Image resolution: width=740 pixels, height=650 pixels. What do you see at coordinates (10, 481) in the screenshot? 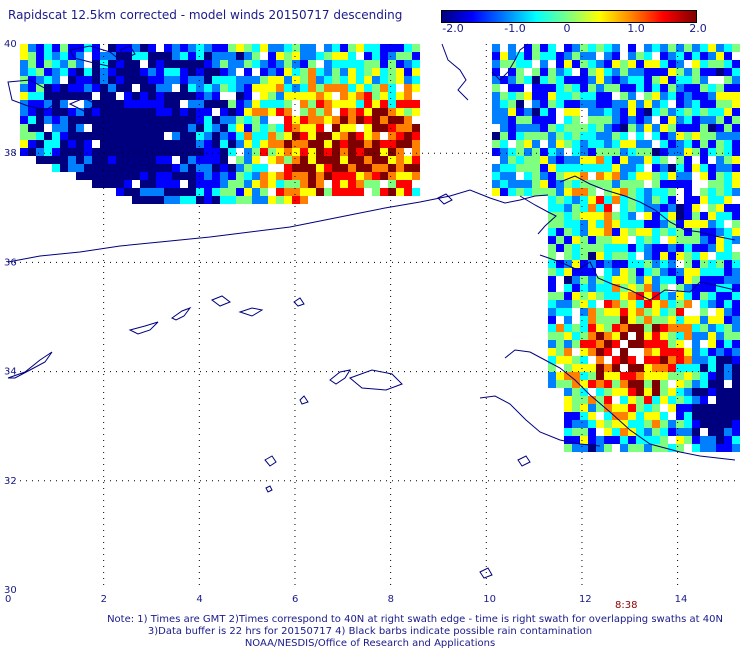
I see `latitude-label: 32` at bounding box center [10, 481].